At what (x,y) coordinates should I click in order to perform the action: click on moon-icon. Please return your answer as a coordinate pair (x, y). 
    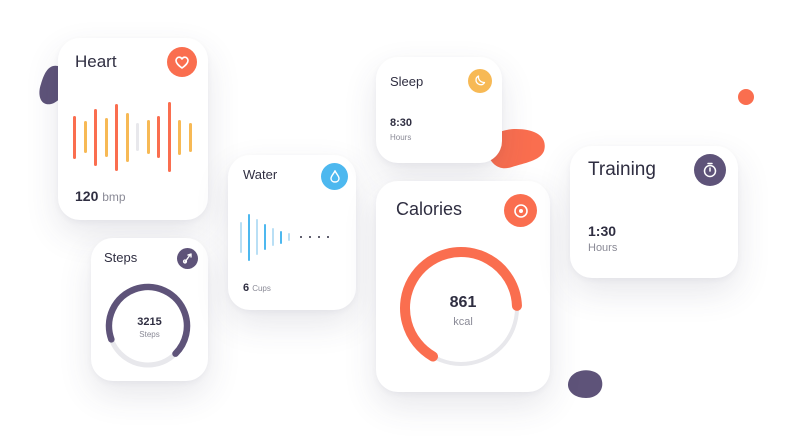
    Looking at the image, I should click on (480, 81).